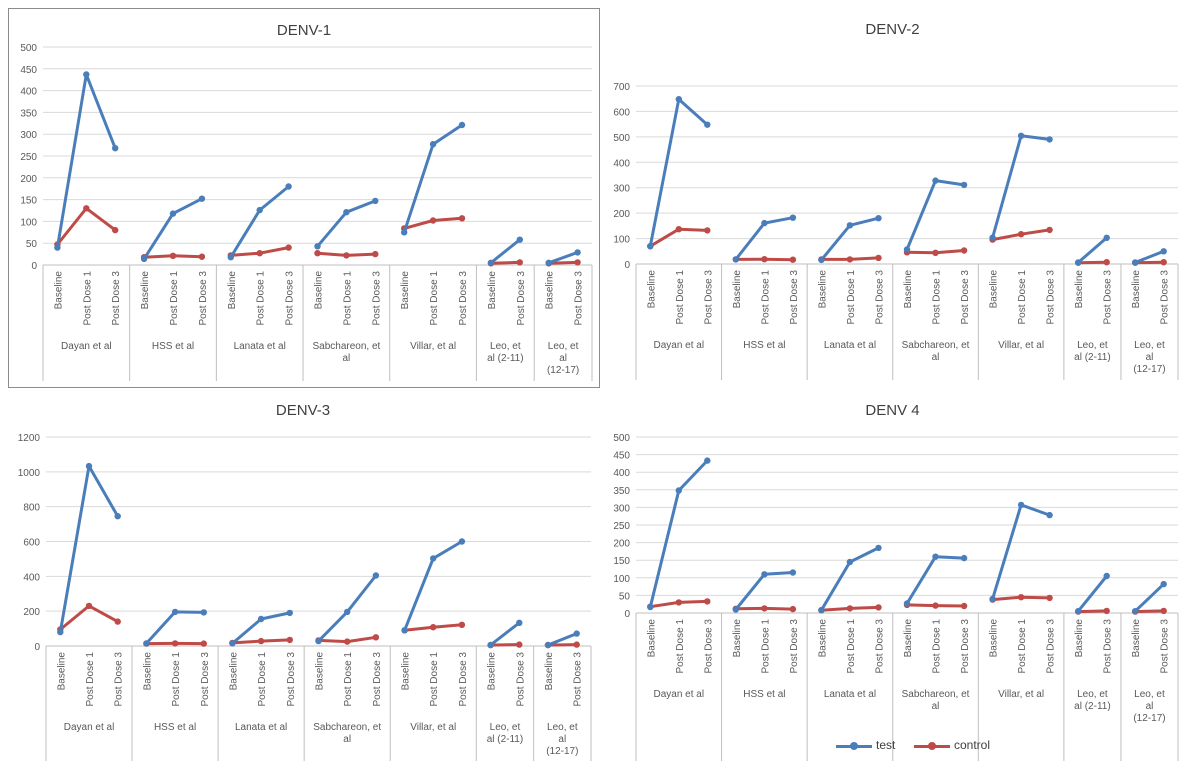 The image size is (1187, 765). What do you see at coordinates (28, 70) in the screenshot?
I see `y-tick-label: 450` at bounding box center [28, 70].